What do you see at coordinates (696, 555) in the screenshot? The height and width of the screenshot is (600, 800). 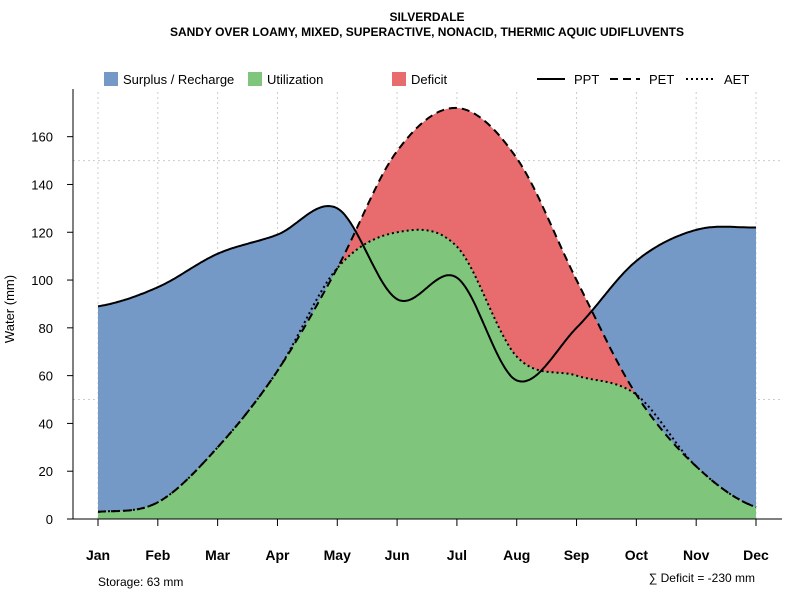 I see `x-tick-label-nov: Nov` at bounding box center [696, 555].